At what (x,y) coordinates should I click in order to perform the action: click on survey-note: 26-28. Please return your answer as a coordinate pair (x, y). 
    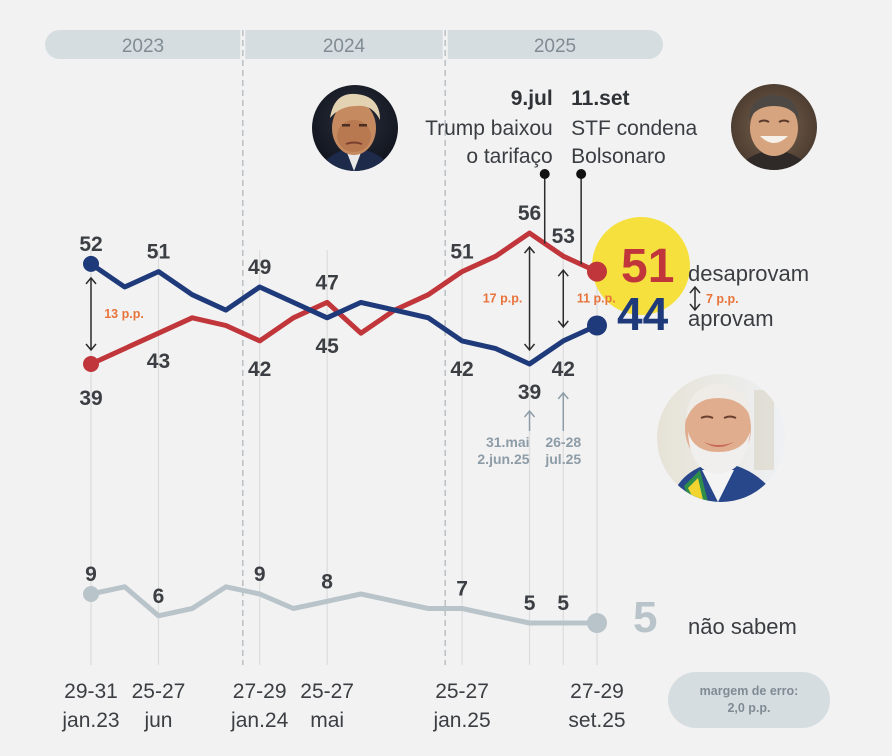
    Looking at the image, I should click on (563, 442).